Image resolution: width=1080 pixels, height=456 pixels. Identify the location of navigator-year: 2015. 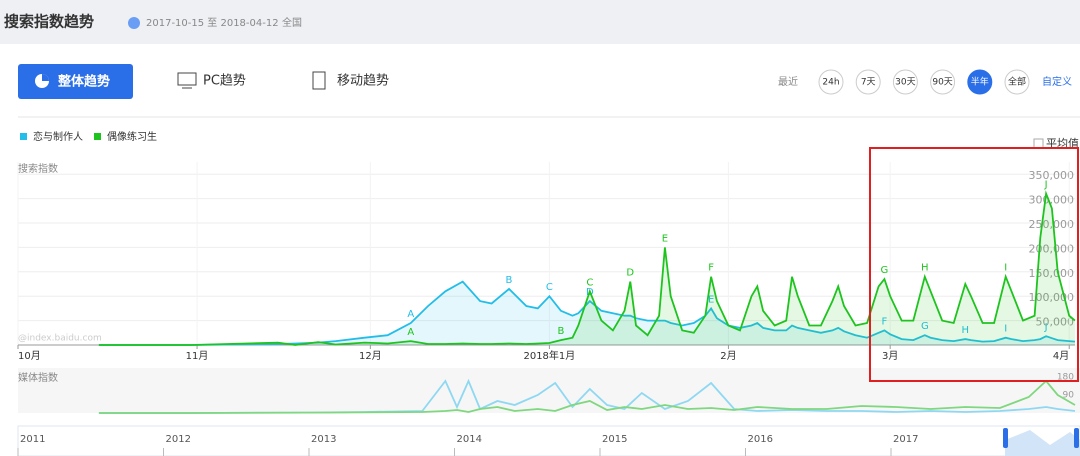
(614, 439).